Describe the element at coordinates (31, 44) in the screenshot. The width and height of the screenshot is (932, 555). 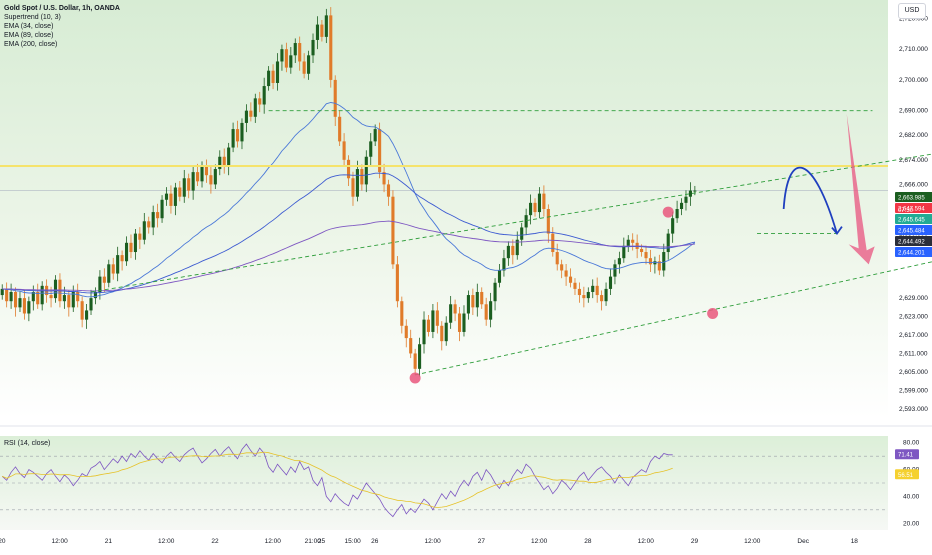
I see `indicator-ema-200: EMA (200, close)` at that location.